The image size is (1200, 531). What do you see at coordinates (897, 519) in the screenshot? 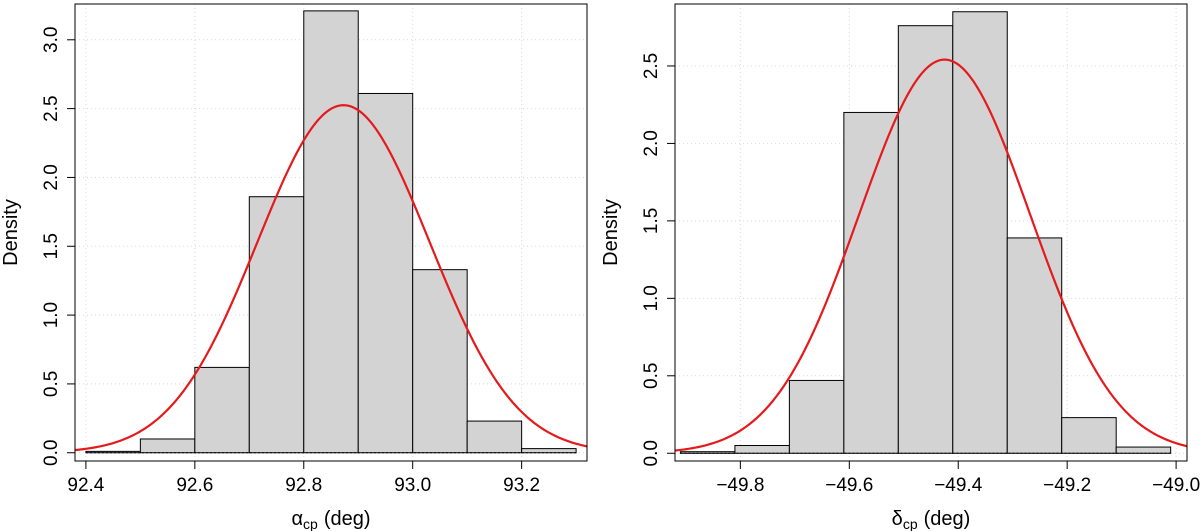
I see `x-axis-symbol: δ` at bounding box center [897, 519].